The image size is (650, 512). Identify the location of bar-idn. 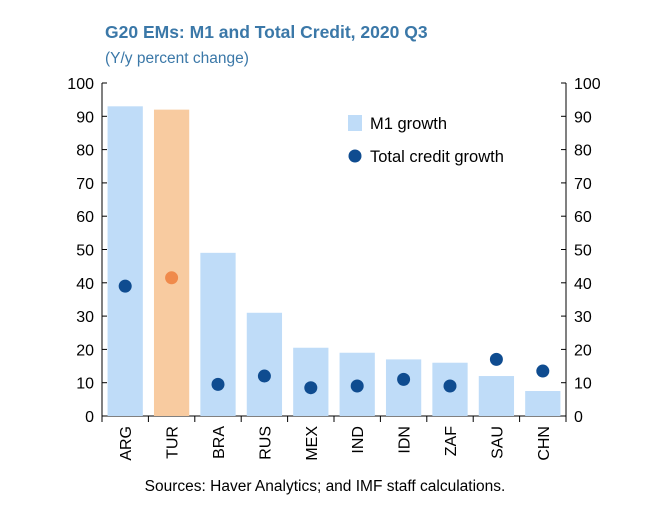
(403, 387).